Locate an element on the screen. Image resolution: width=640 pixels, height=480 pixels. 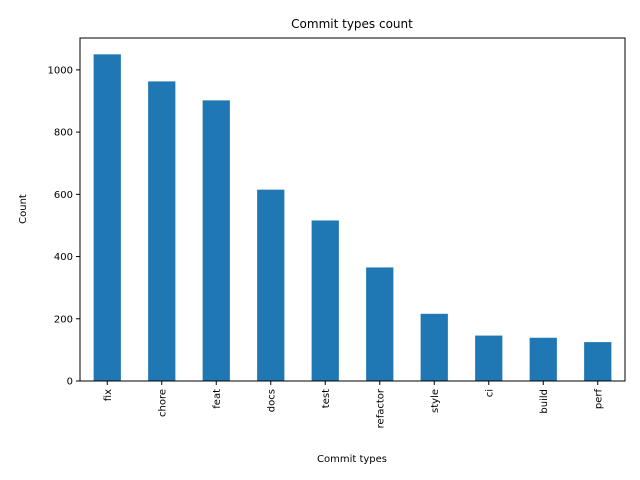
y-tick-label-800: 800 is located at coordinates (63, 133).